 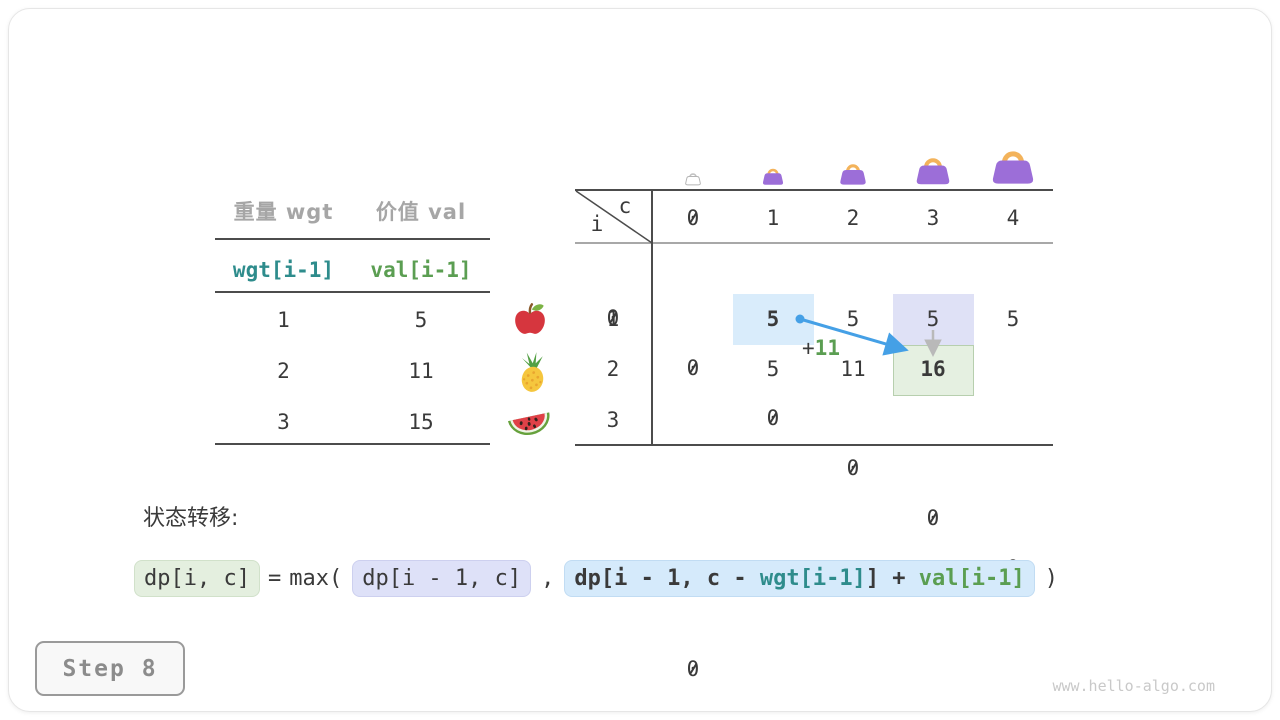 What do you see at coordinates (529, 423) in the screenshot?
I see `watermelon-icon` at bounding box center [529, 423].